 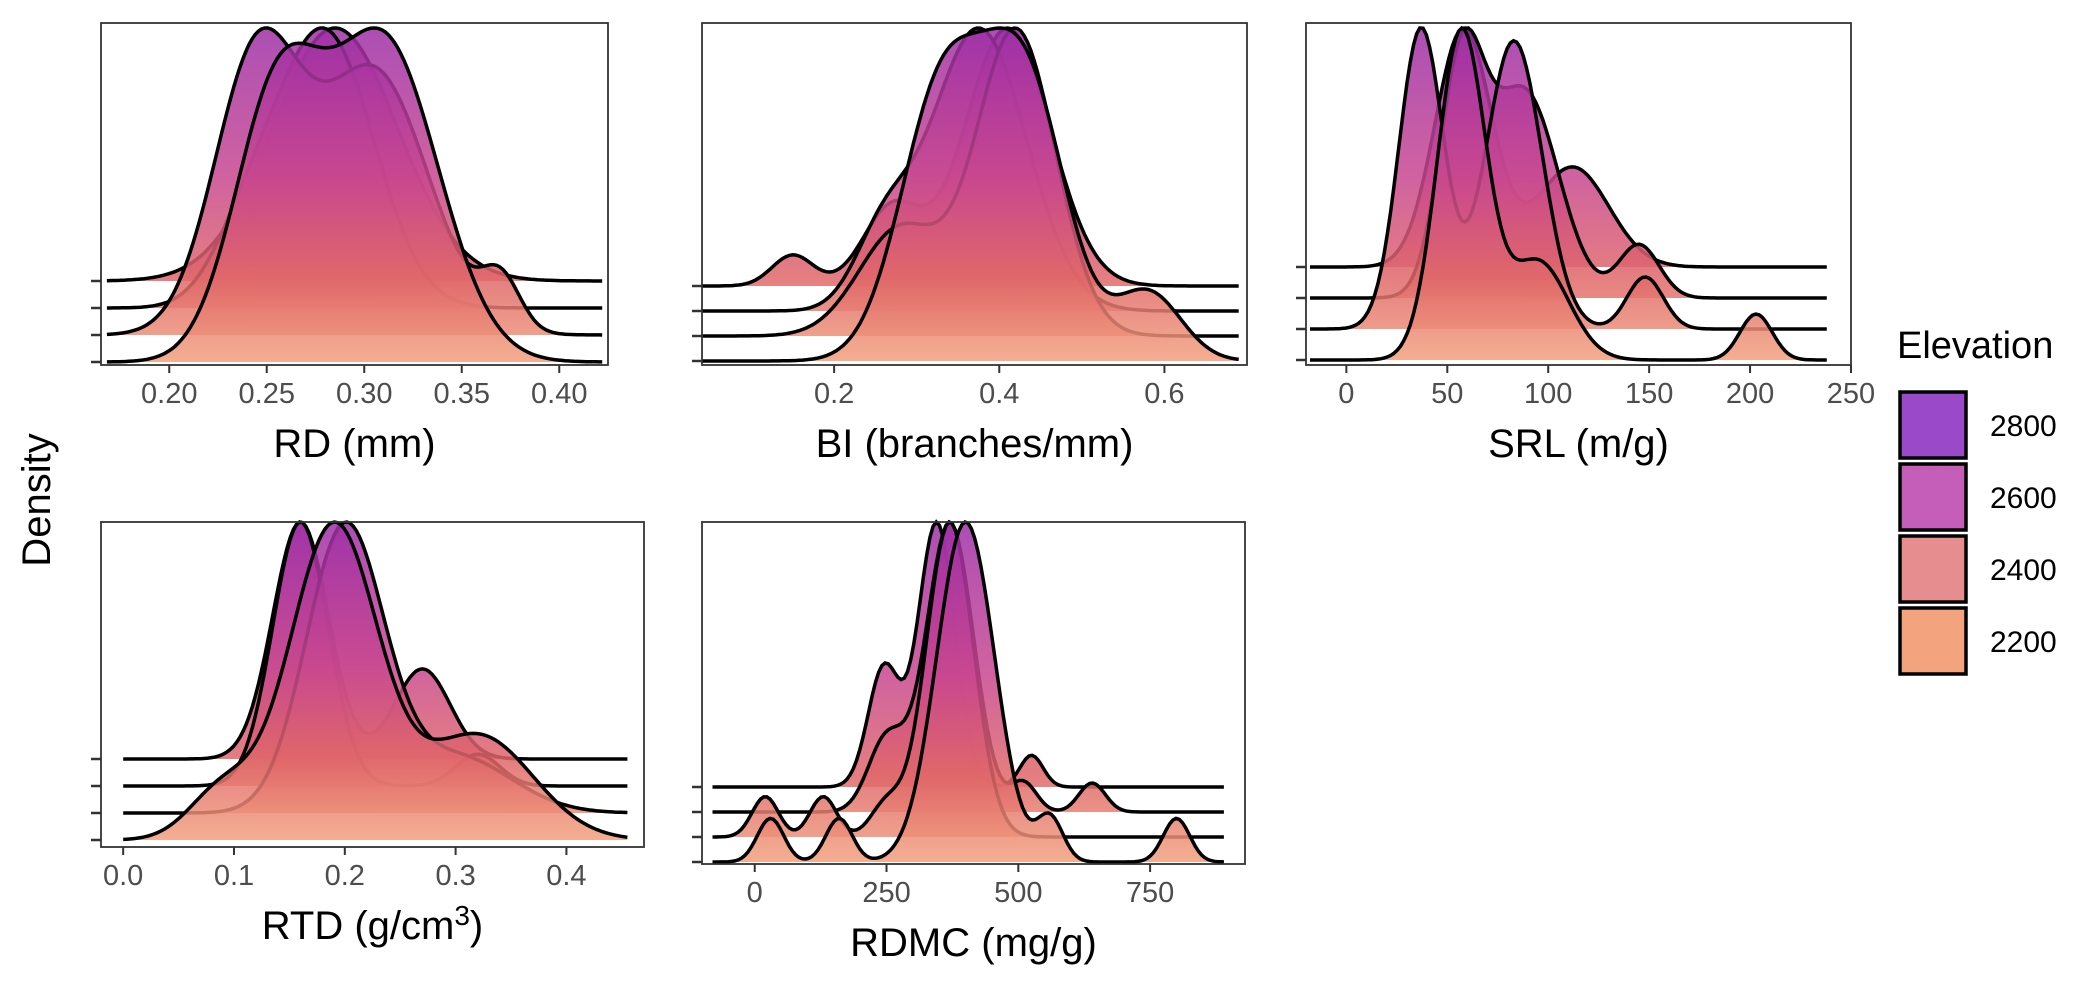 I want to click on x-axis-title: BI (branches/mm), so click(x=975, y=444).